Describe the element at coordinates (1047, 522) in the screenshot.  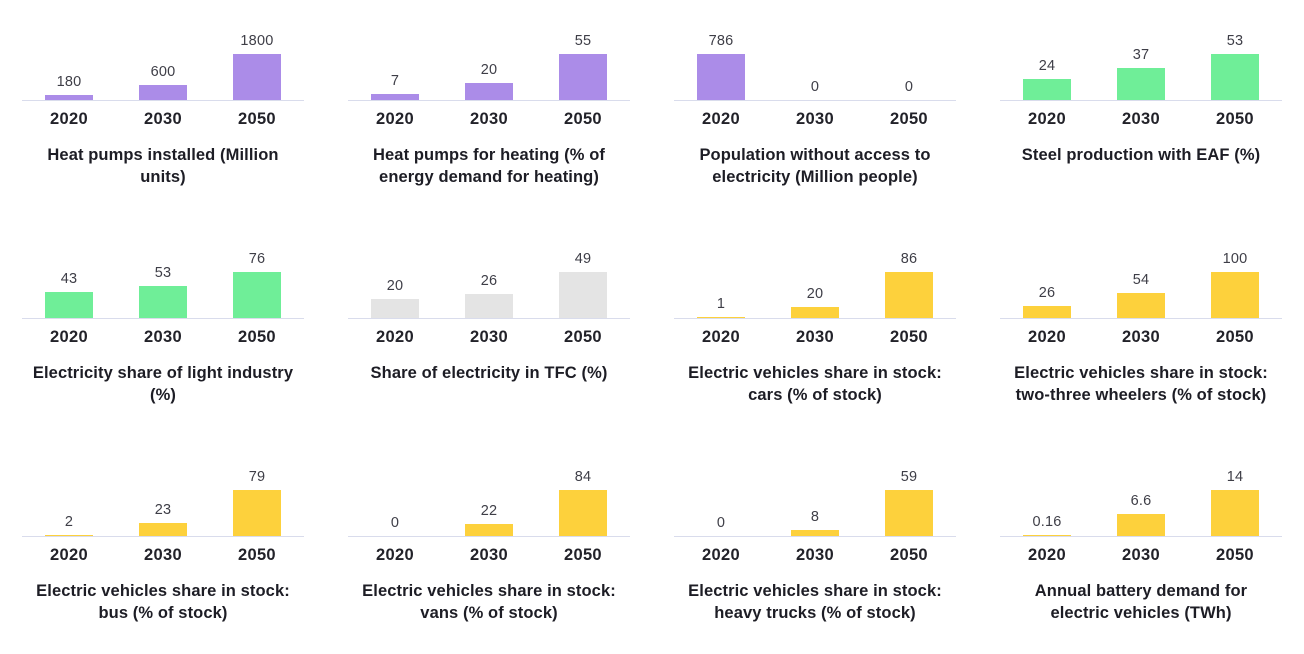
I see `bar-value-label: 0.16` at that location.